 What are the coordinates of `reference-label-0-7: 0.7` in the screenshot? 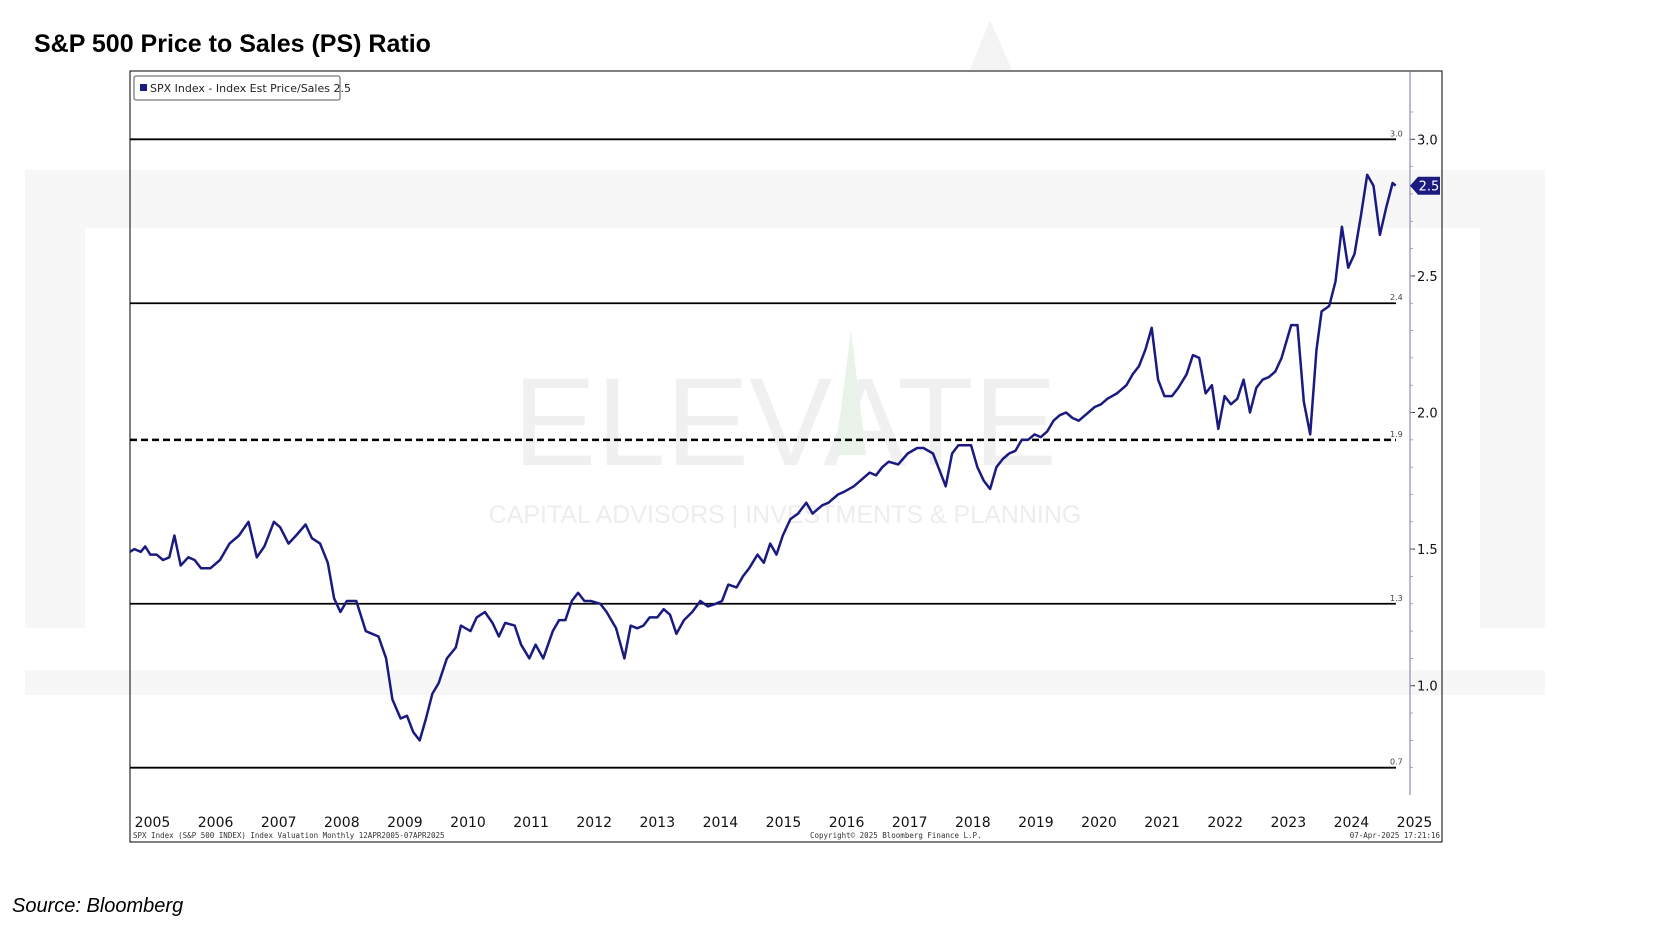 It's located at (1396, 762).